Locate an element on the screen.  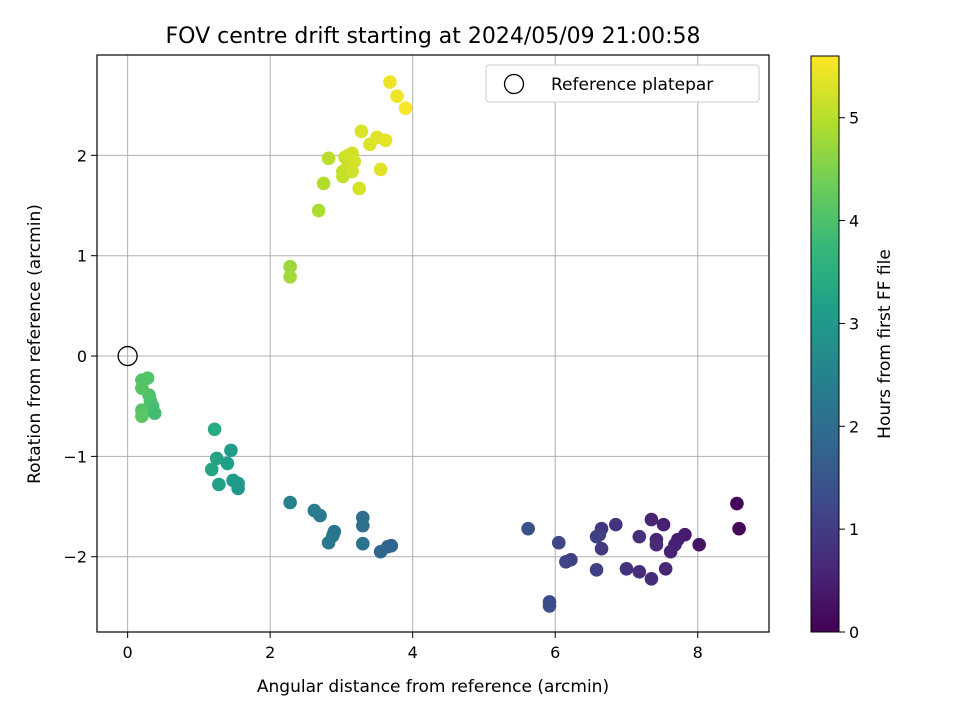
y-axis-label: Rotation from reference (arcmin) is located at coordinates (35, 344).